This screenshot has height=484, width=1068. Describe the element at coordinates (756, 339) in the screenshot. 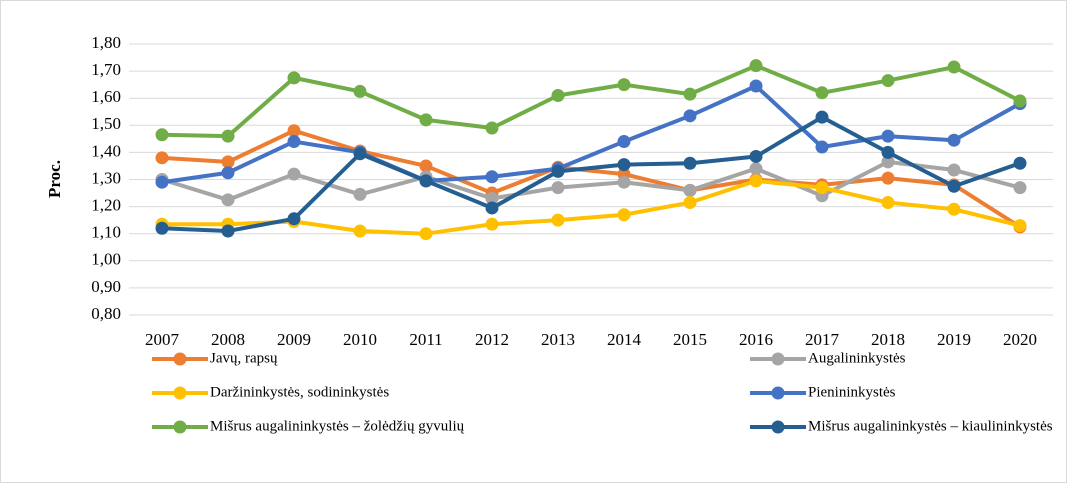

I see `x-tick-label: 2016` at that location.